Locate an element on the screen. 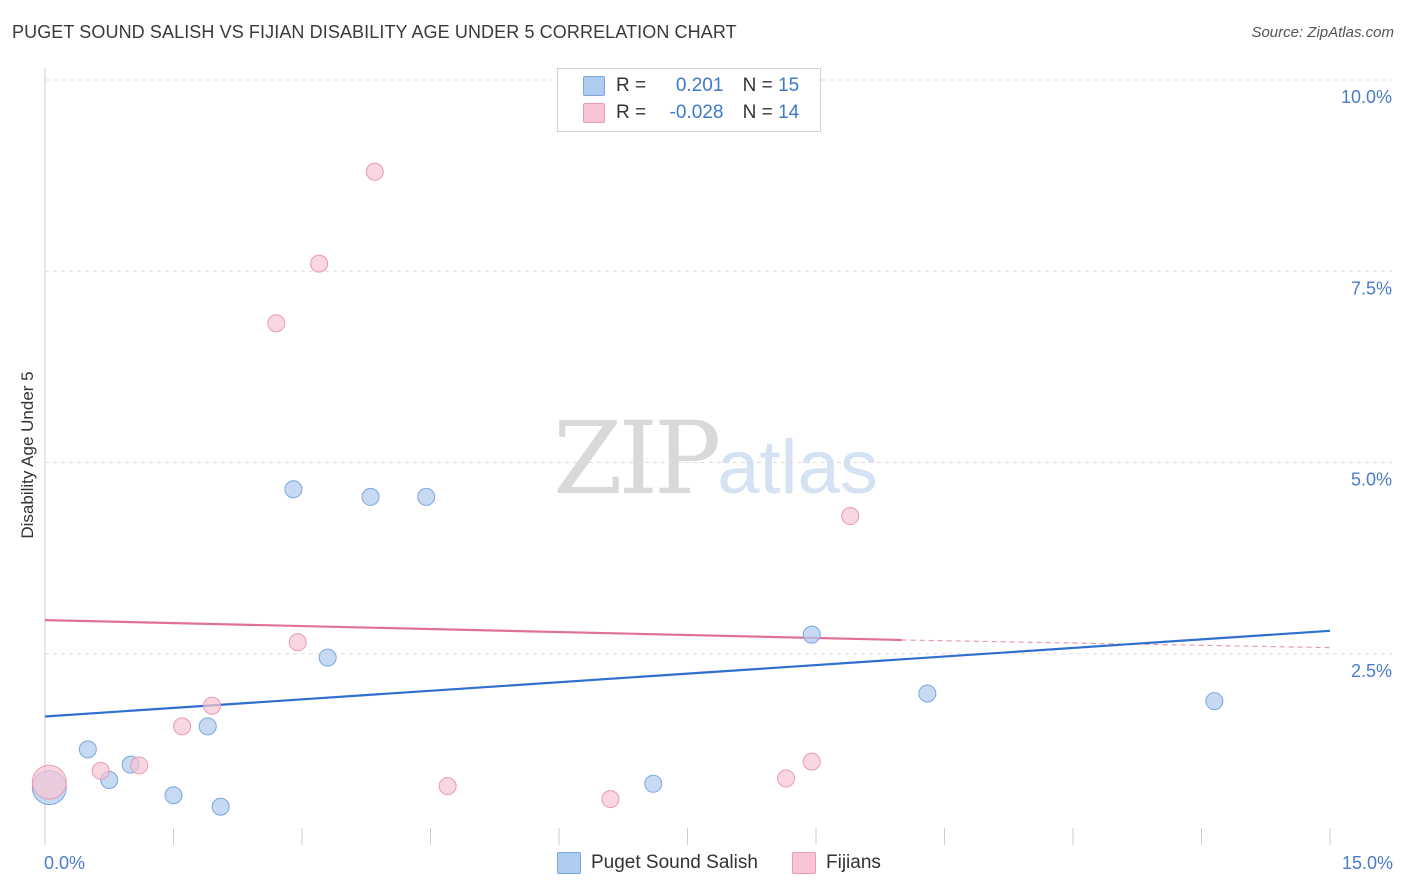  legend-row-fijians: R = -0.028 N = 14 is located at coordinates (689, 113).